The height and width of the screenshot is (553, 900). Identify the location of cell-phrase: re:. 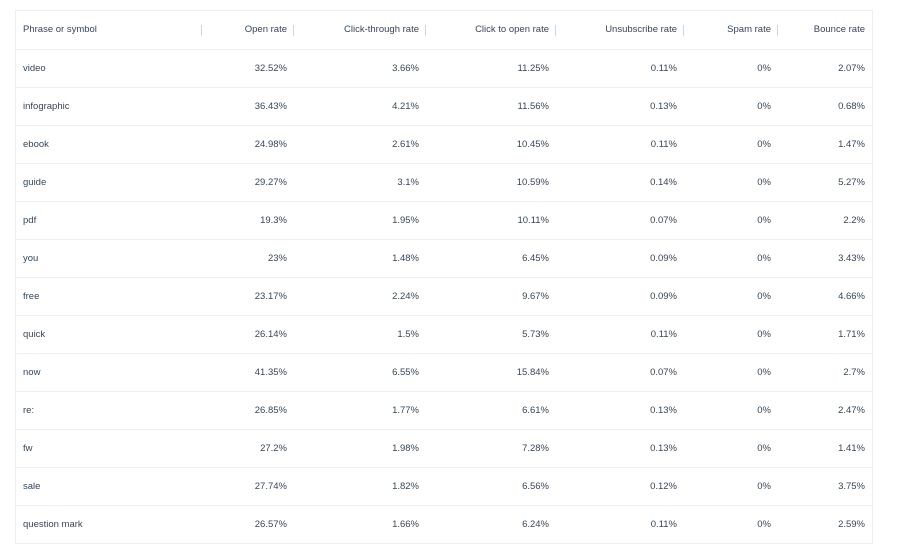
(109, 410).